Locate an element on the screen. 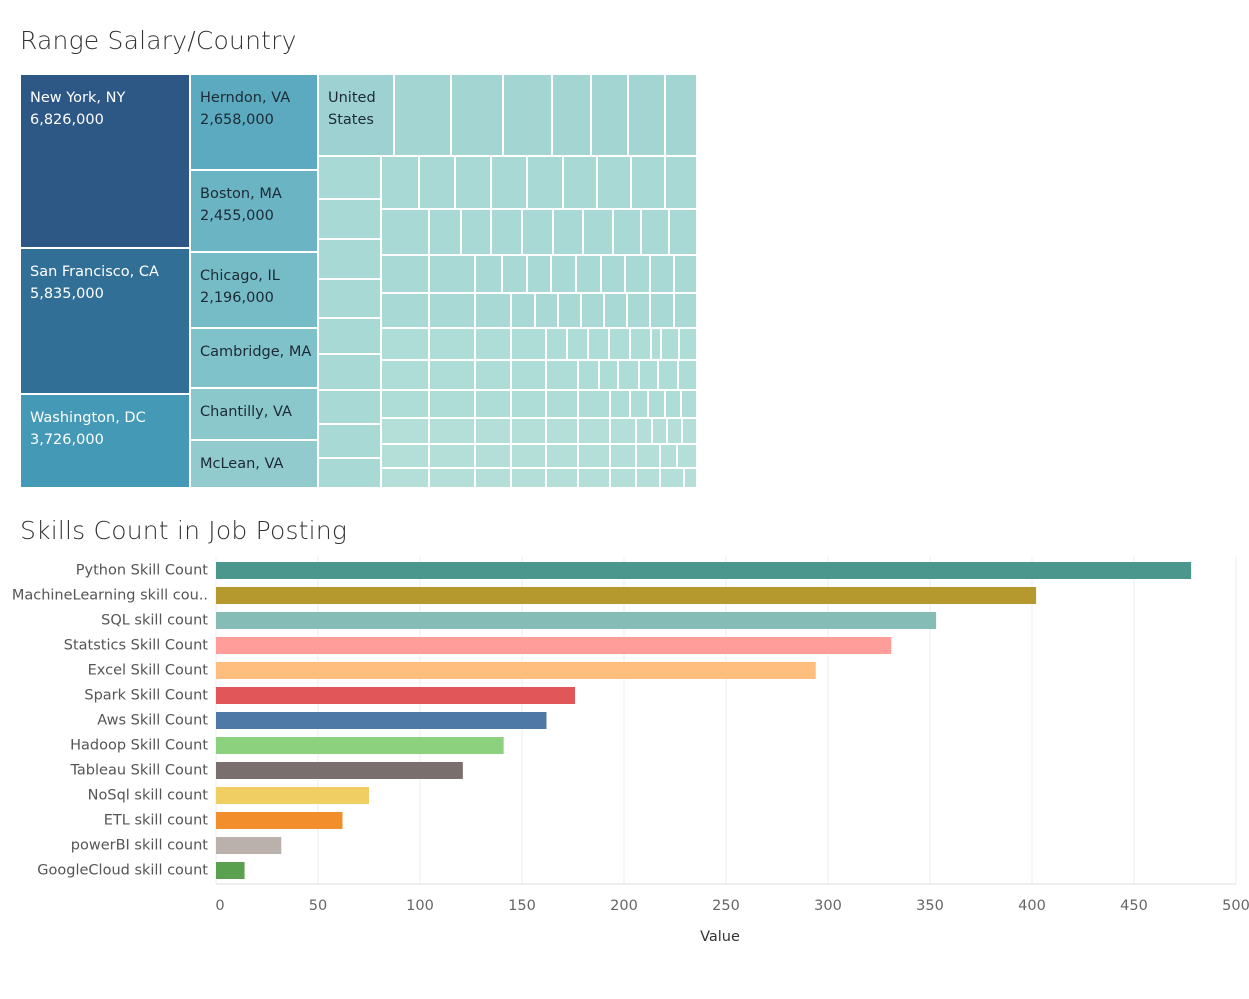 This screenshot has width=1249, height=999. treemap-tile-boston-ma: Boston, MA 2,455,000 is located at coordinates (254, 211).